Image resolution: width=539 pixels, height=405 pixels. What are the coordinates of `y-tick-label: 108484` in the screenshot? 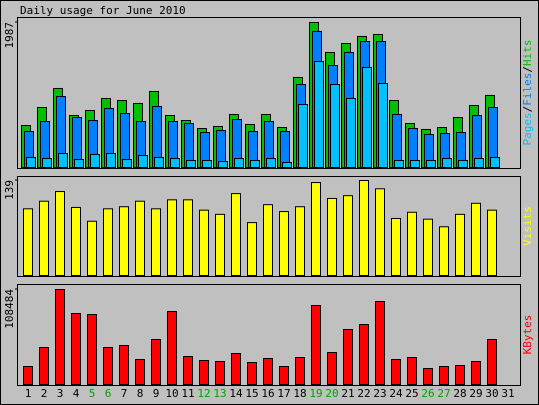 It's located at (9, 309).